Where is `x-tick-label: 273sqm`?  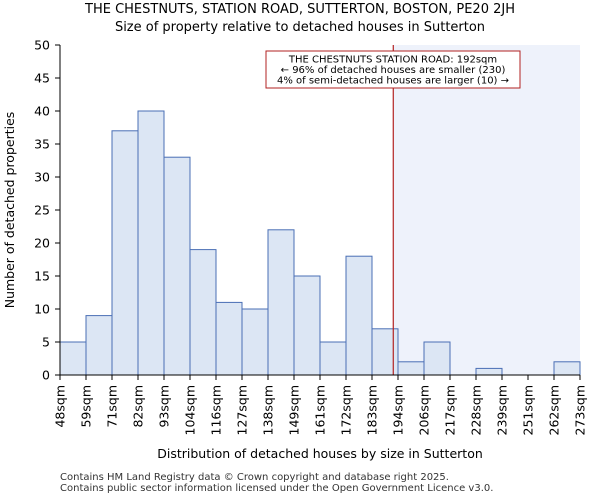
x-tick-label: 273sqm is located at coordinates (580, 410).